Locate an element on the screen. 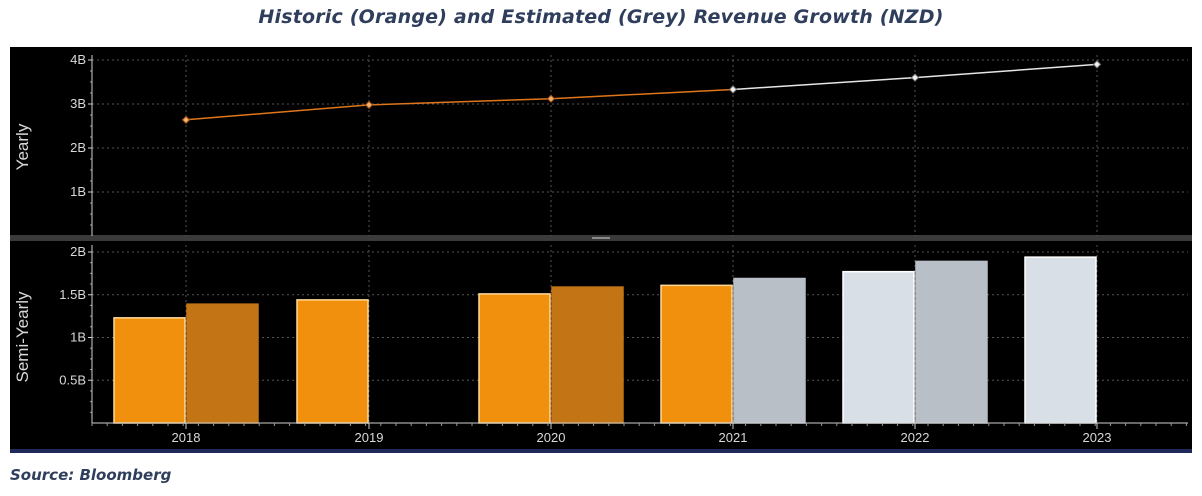  historic-point-2018 is located at coordinates (186, 120).